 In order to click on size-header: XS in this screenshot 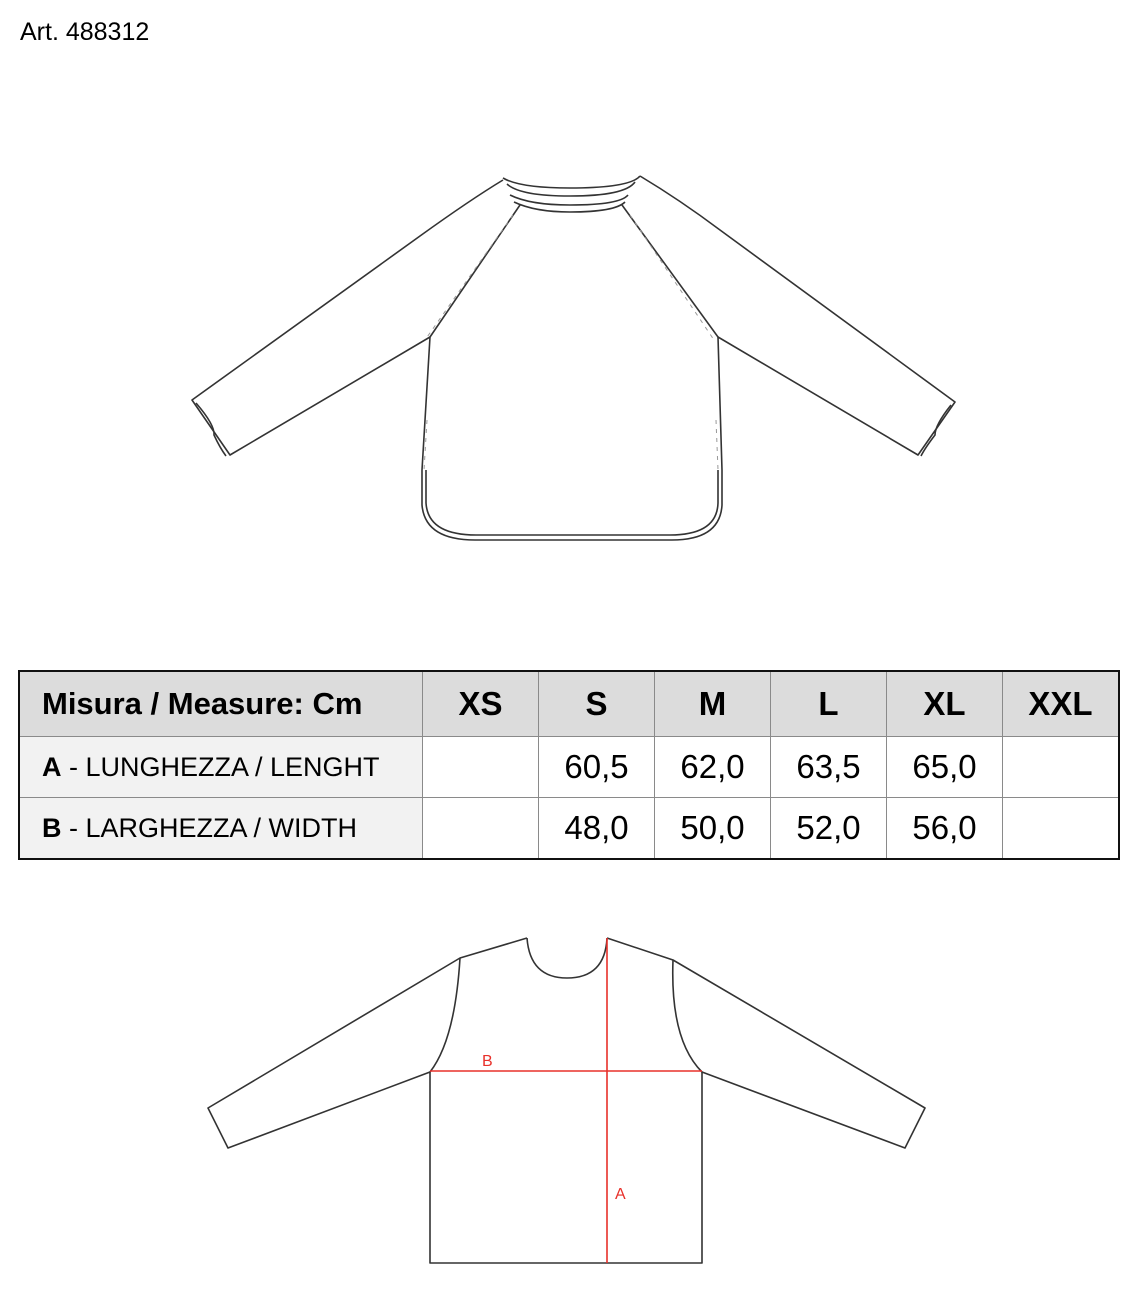, I will do `click(480, 703)`.